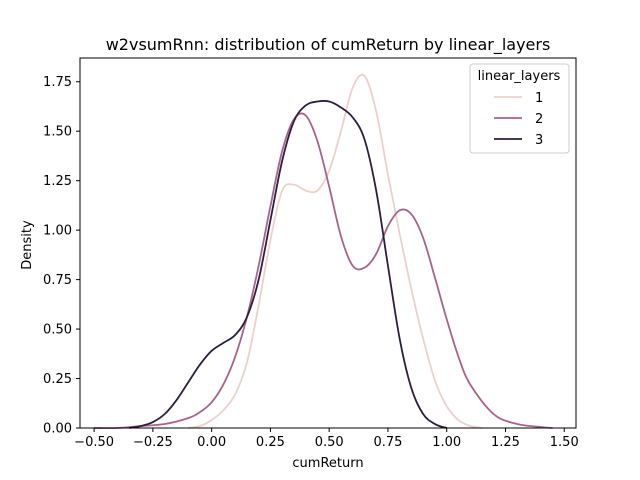  Describe the element at coordinates (57, 231) in the screenshot. I see `y-tick-label: 1.00` at that location.